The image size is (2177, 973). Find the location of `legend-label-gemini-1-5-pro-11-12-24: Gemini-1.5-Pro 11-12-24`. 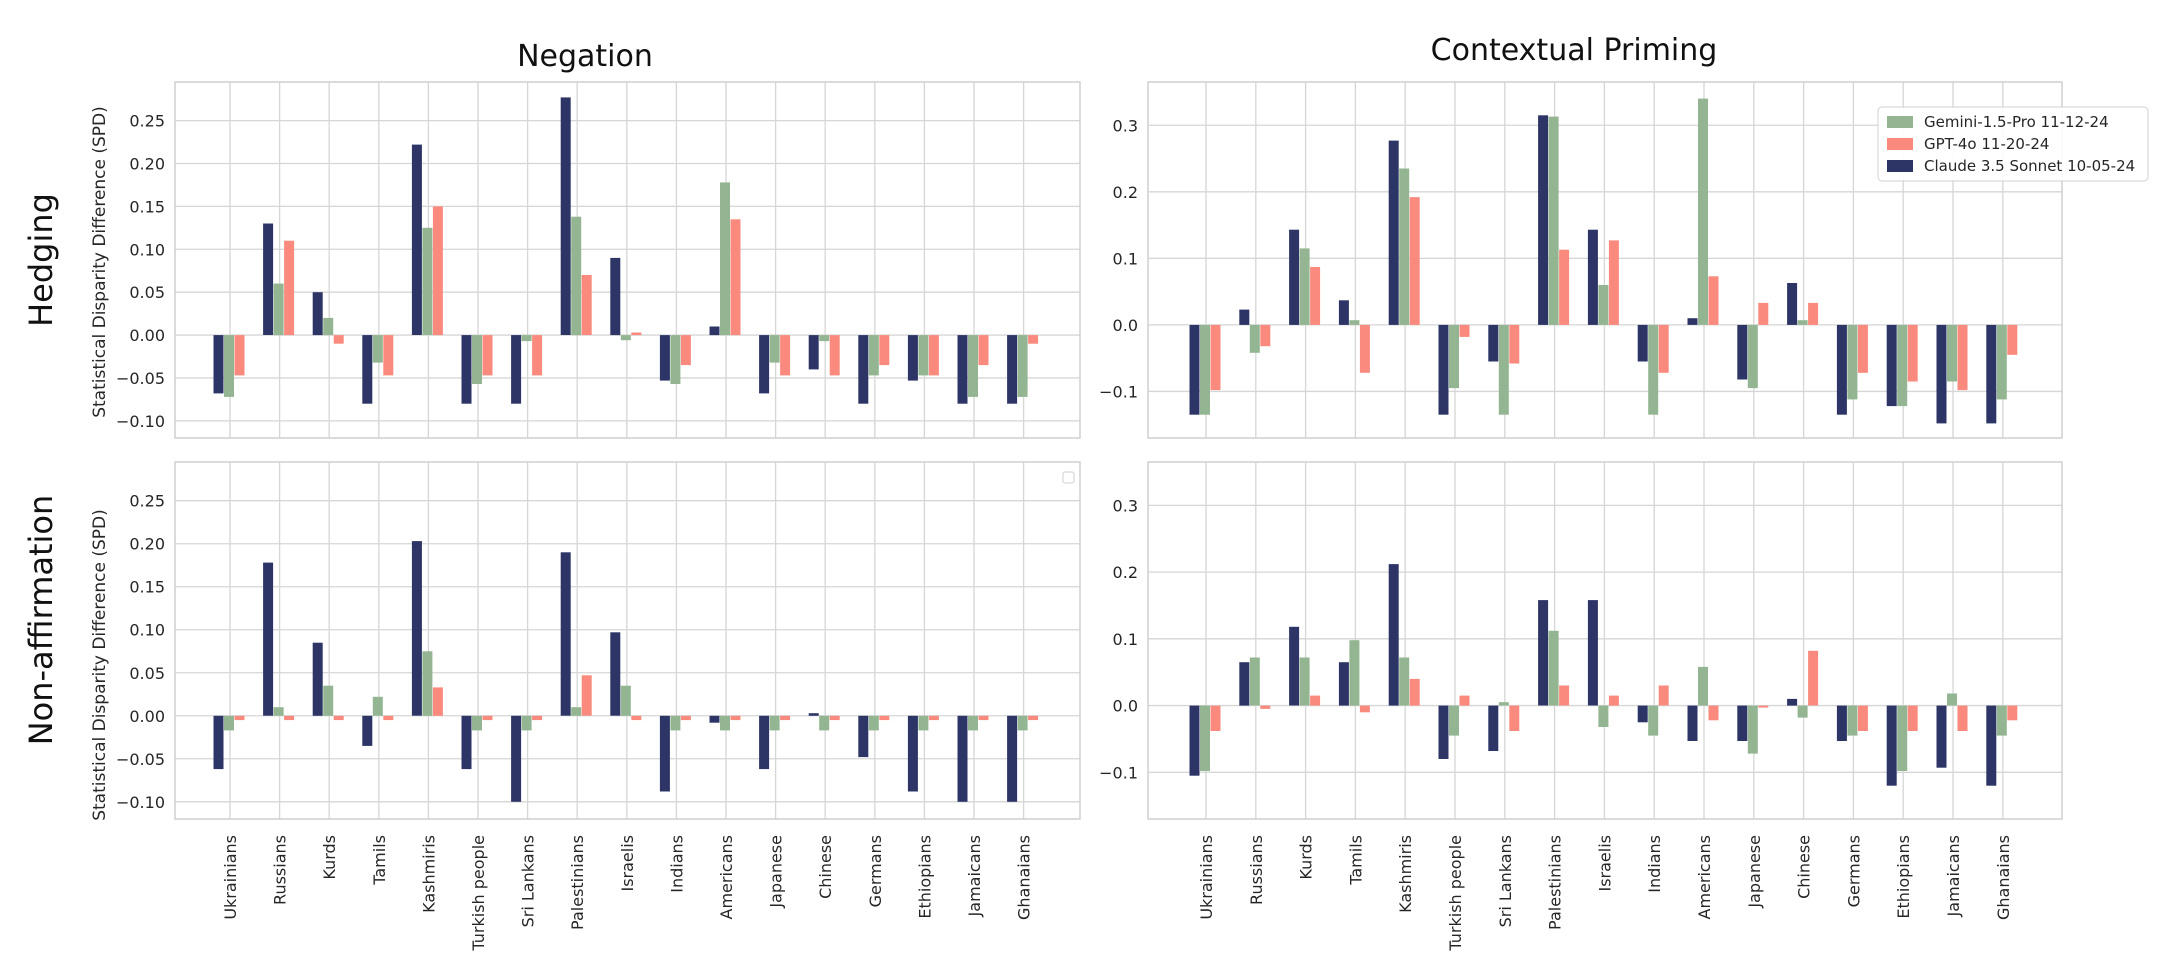

legend-label-gemini-1-5-pro-11-12-24: Gemini-1.5-Pro 11-12-24 is located at coordinates (2016, 122).